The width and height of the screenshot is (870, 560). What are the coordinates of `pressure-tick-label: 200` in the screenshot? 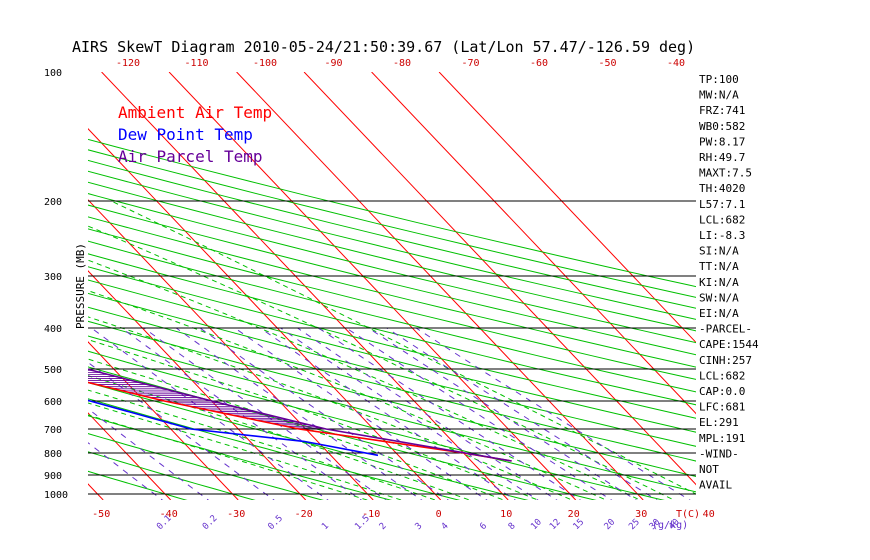 It's located at (53, 202).